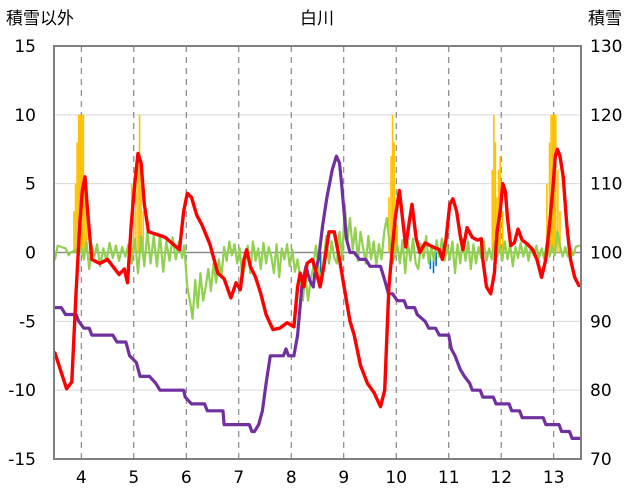 This screenshot has height=501, width=636. I want to click on x-tick: 7, so click(238, 478).